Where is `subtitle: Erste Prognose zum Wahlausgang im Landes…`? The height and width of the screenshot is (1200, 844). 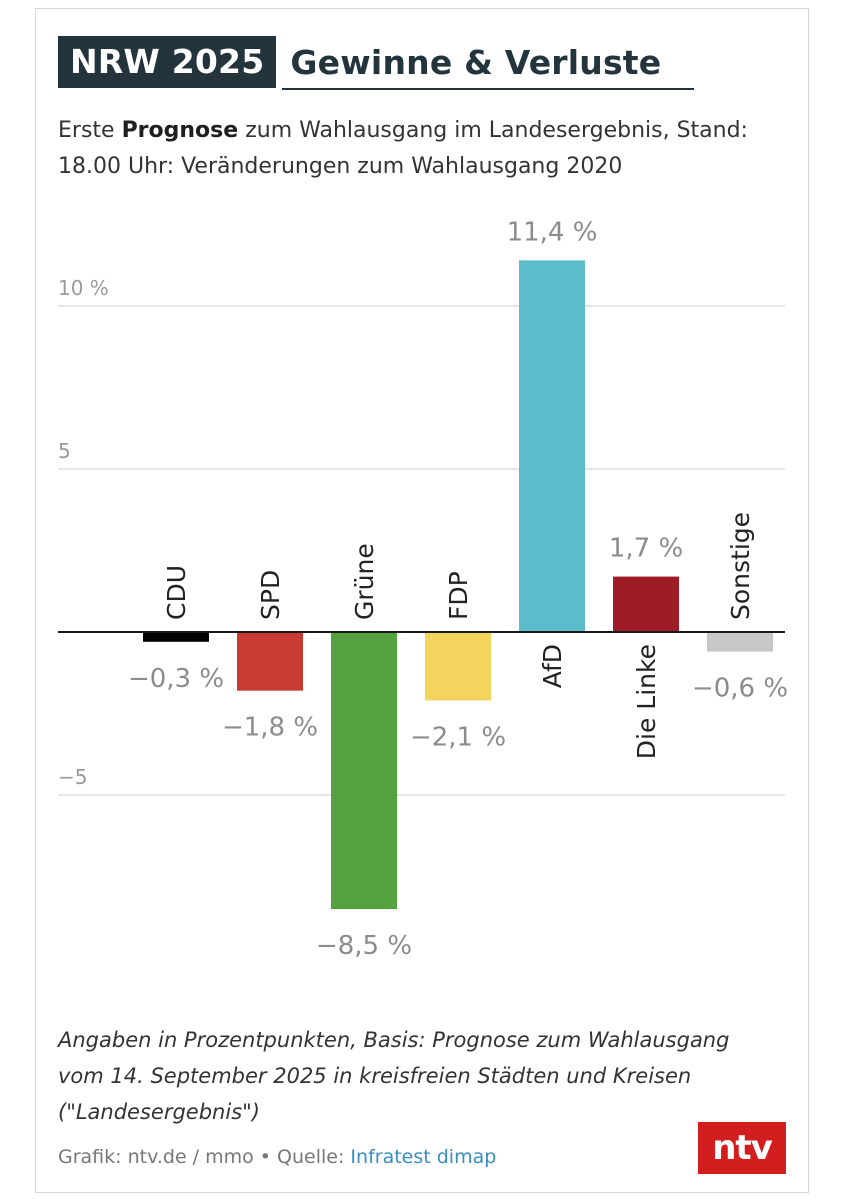
subtitle: Erste Prognose zum Wahlausgang im Landes… is located at coordinates (423, 149).